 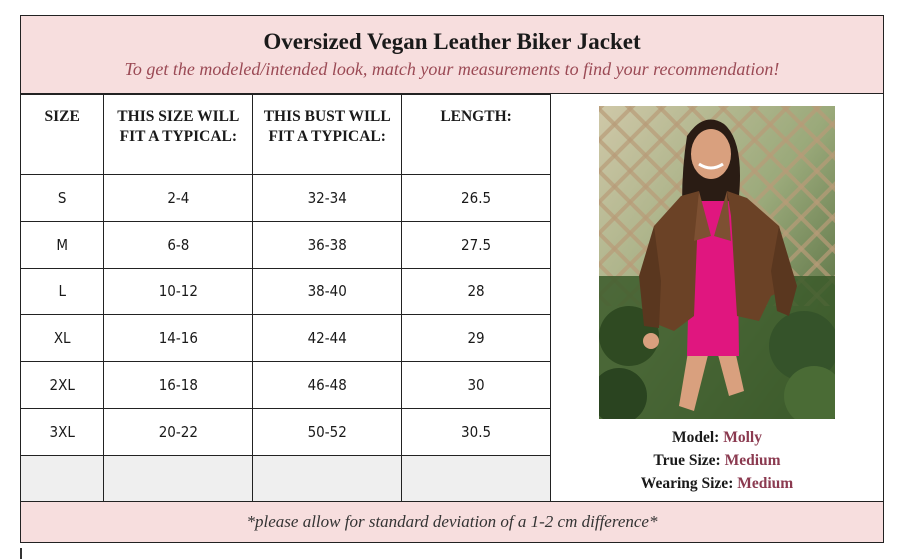 I want to click on table-row: M 6-8 36-38 27.5, so click(x=286, y=244).